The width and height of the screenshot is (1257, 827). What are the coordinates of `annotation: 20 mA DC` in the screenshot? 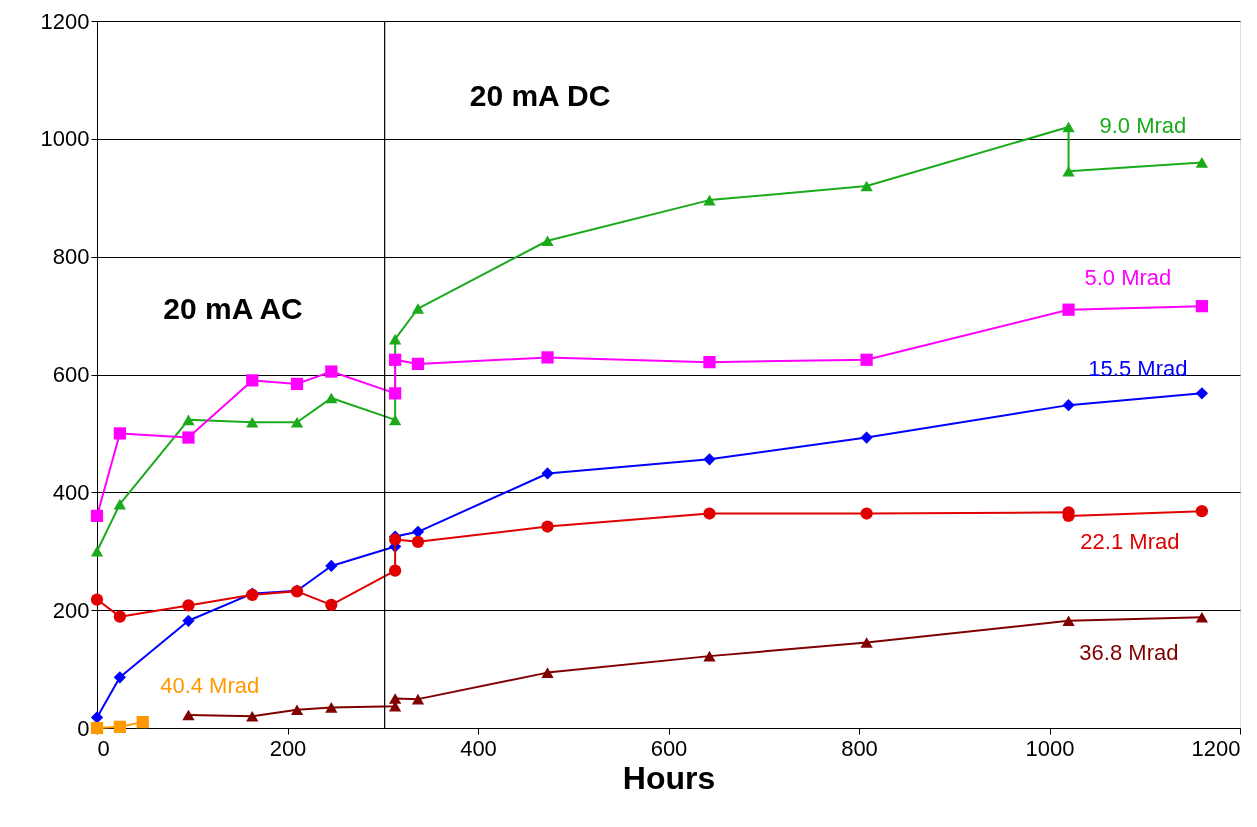 It's located at (540, 95).